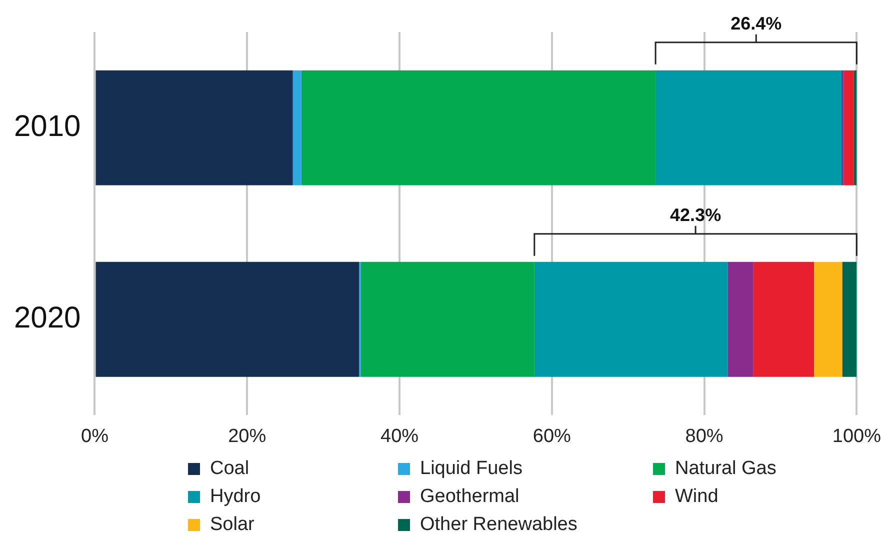 The height and width of the screenshot is (558, 891). I want to click on x-tick-label: 20%, so click(247, 436).